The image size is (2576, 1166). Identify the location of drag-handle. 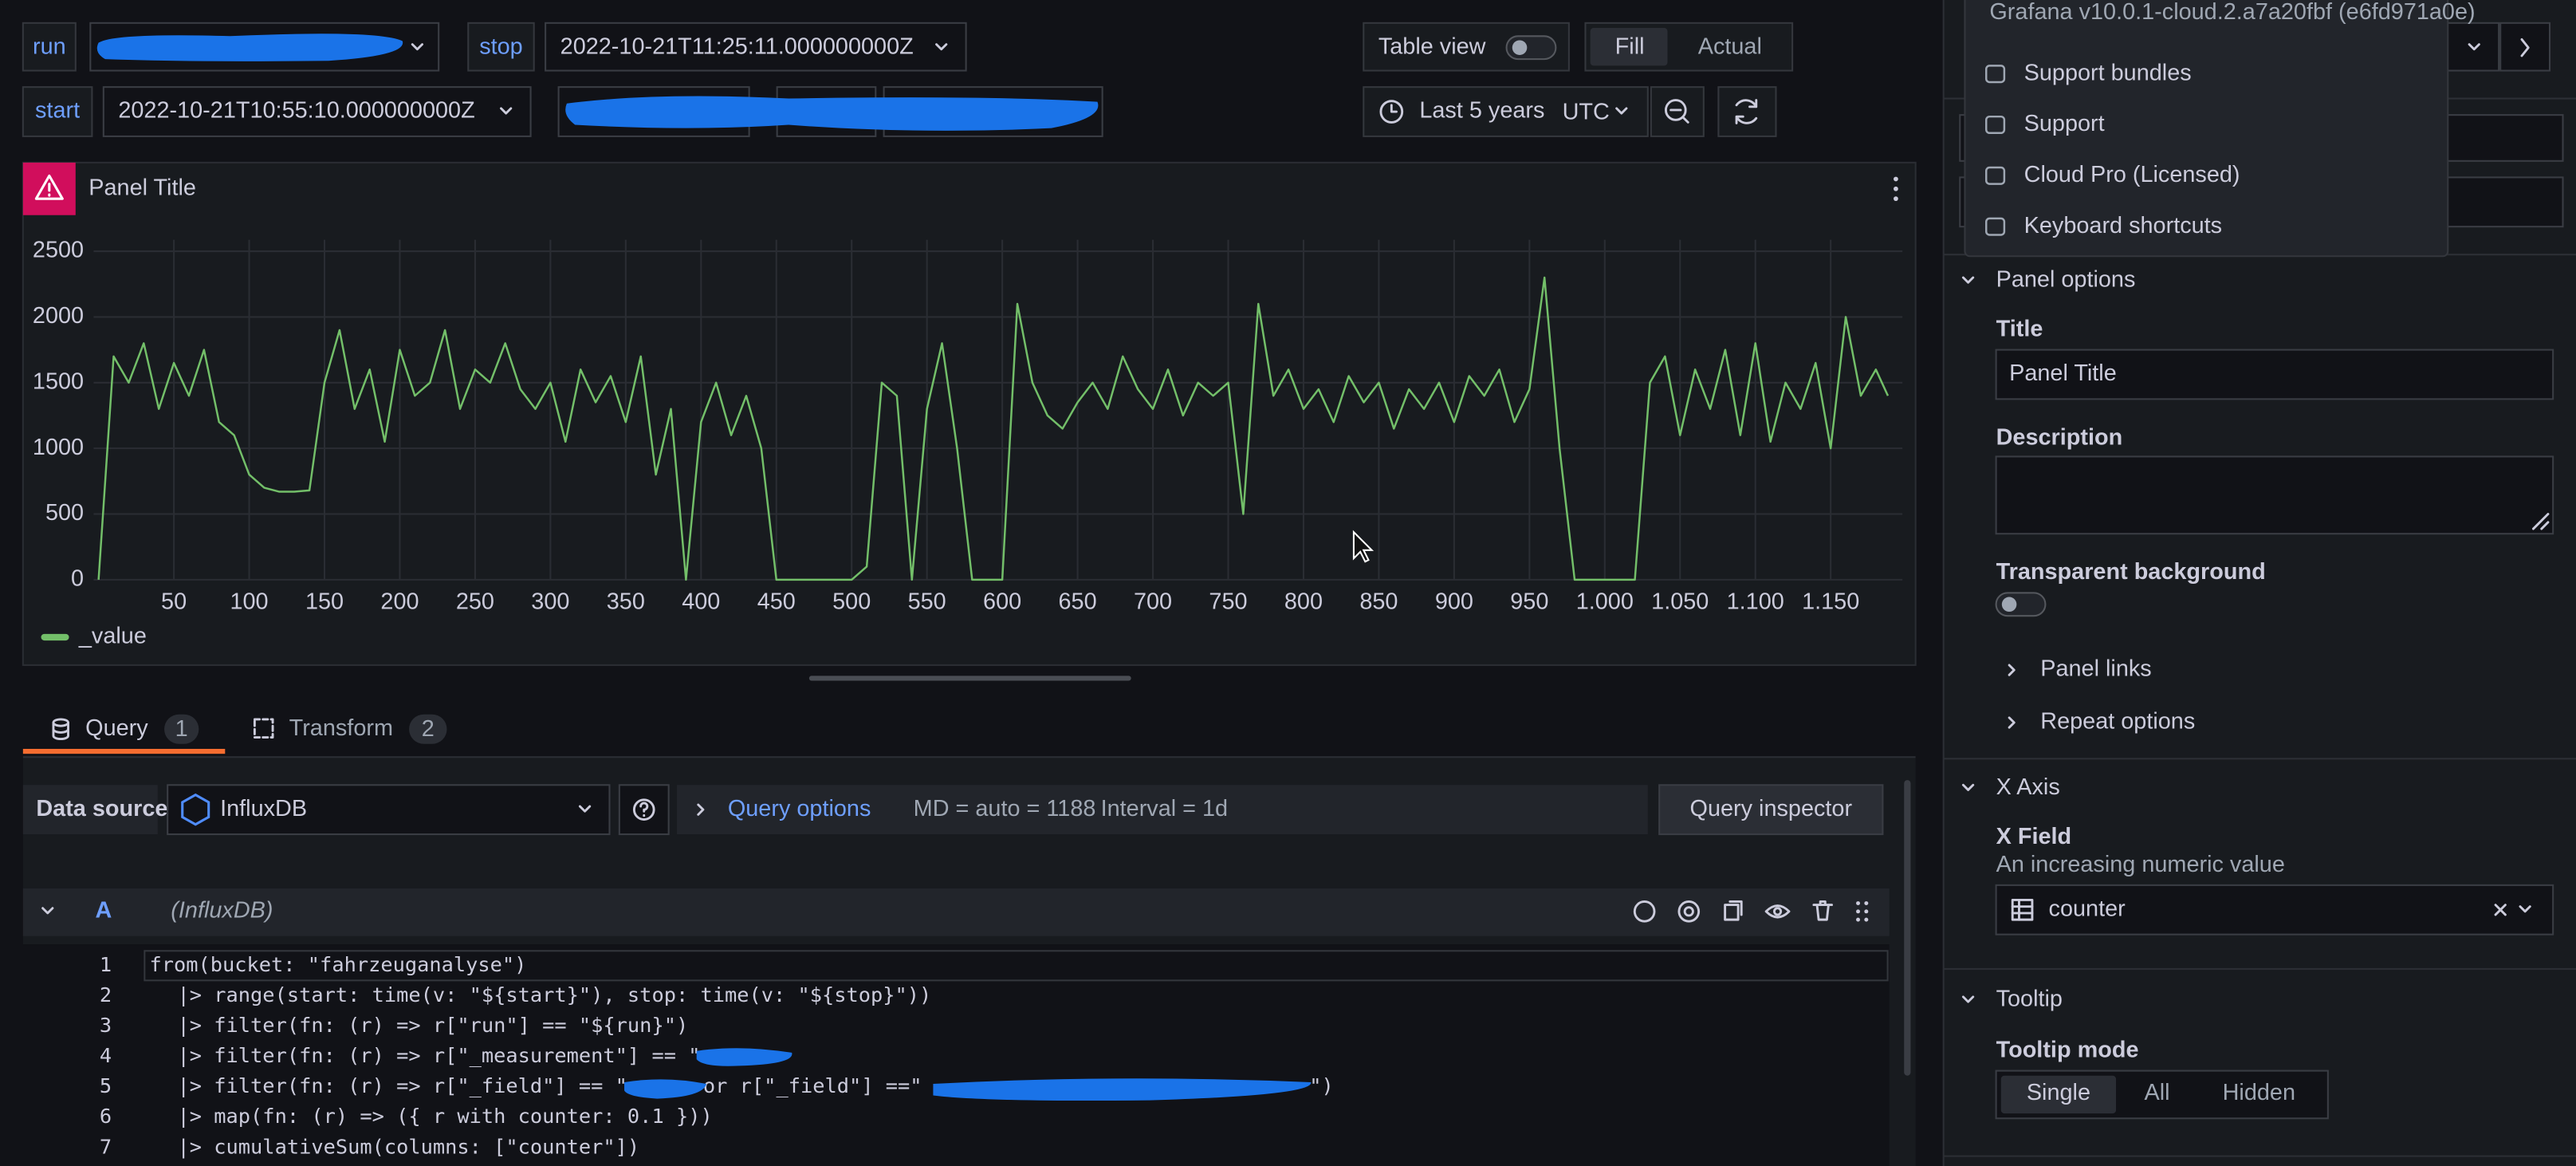
(1862, 911).